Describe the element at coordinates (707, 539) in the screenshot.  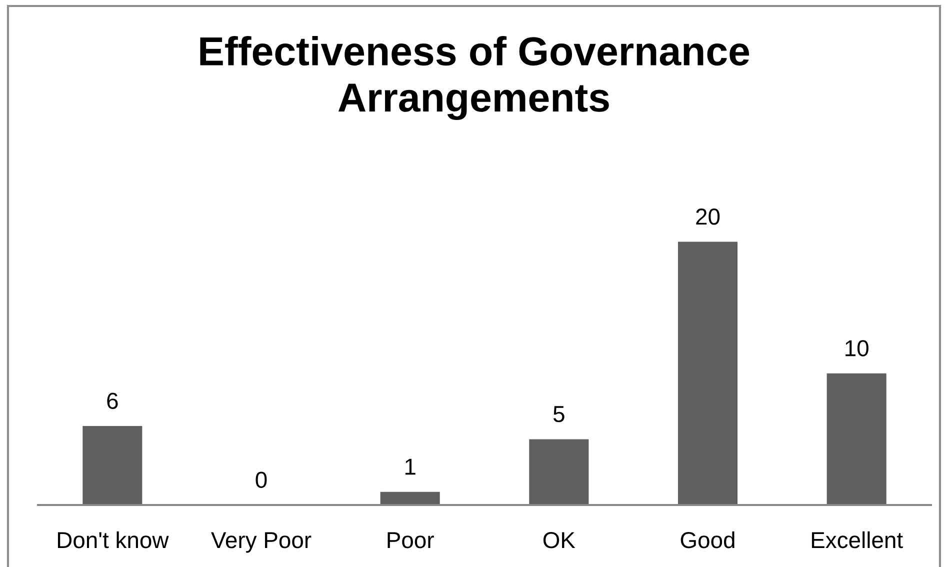
I see `x-tick-label: Good` at that location.